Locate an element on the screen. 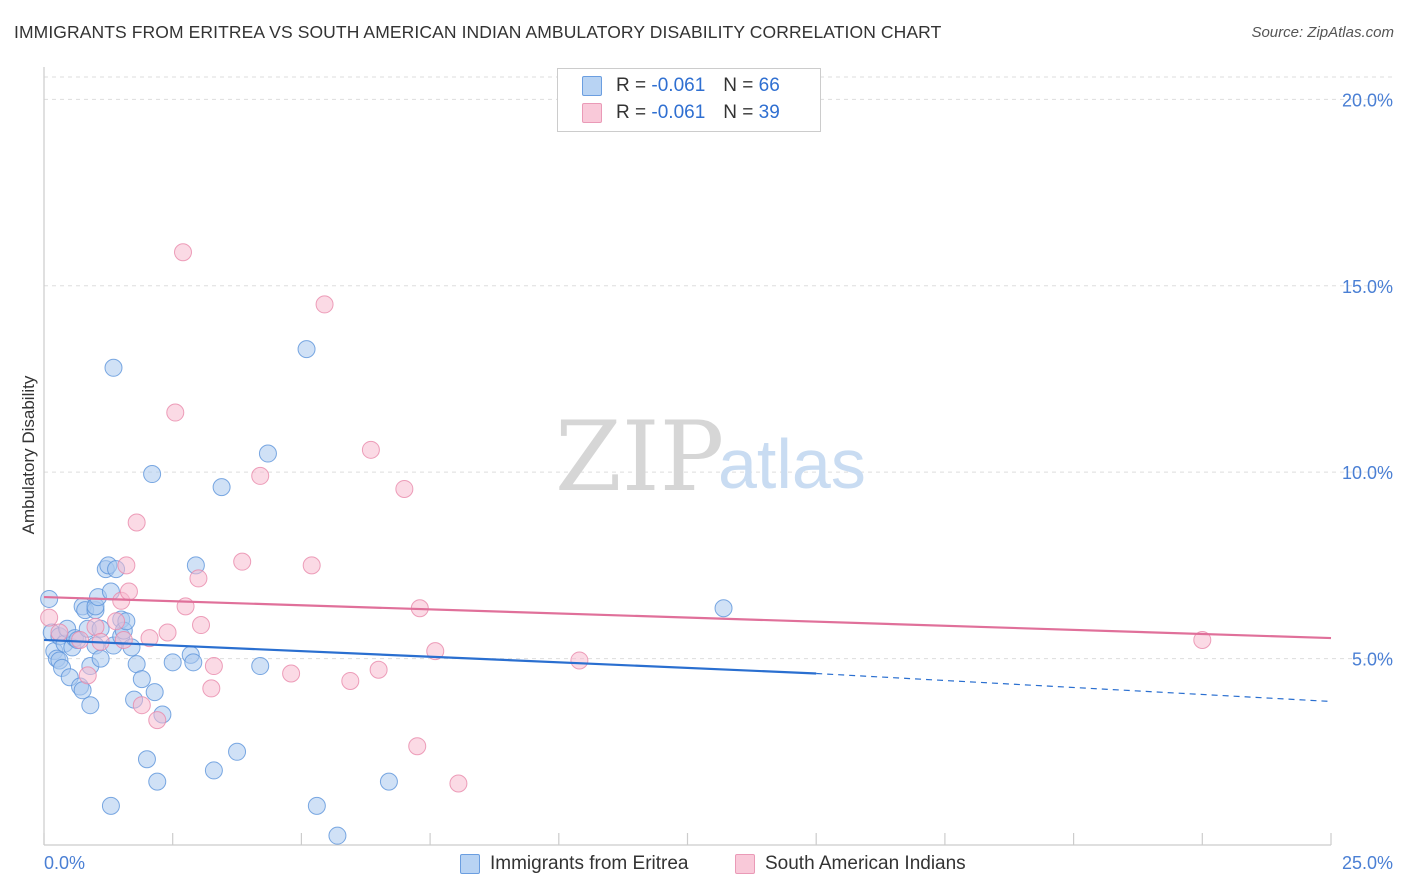 The width and height of the screenshot is (1406, 892). x-tick-label: 25.0% is located at coordinates (1367, 863).